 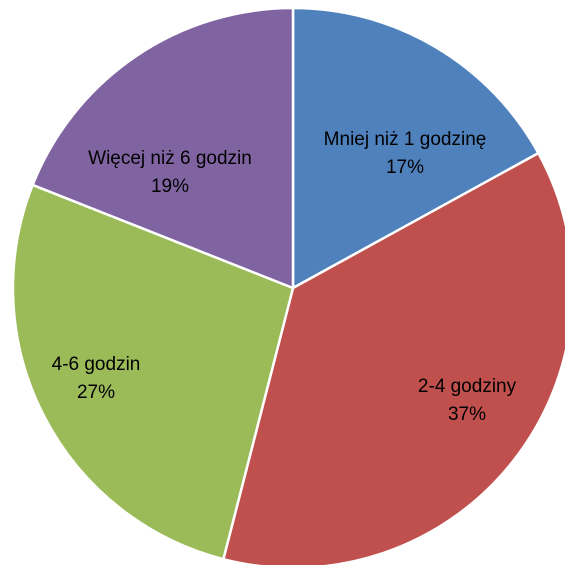 What do you see at coordinates (467, 414) in the screenshot?
I see `slice-percent-label: 37%` at bounding box center [467, 414].